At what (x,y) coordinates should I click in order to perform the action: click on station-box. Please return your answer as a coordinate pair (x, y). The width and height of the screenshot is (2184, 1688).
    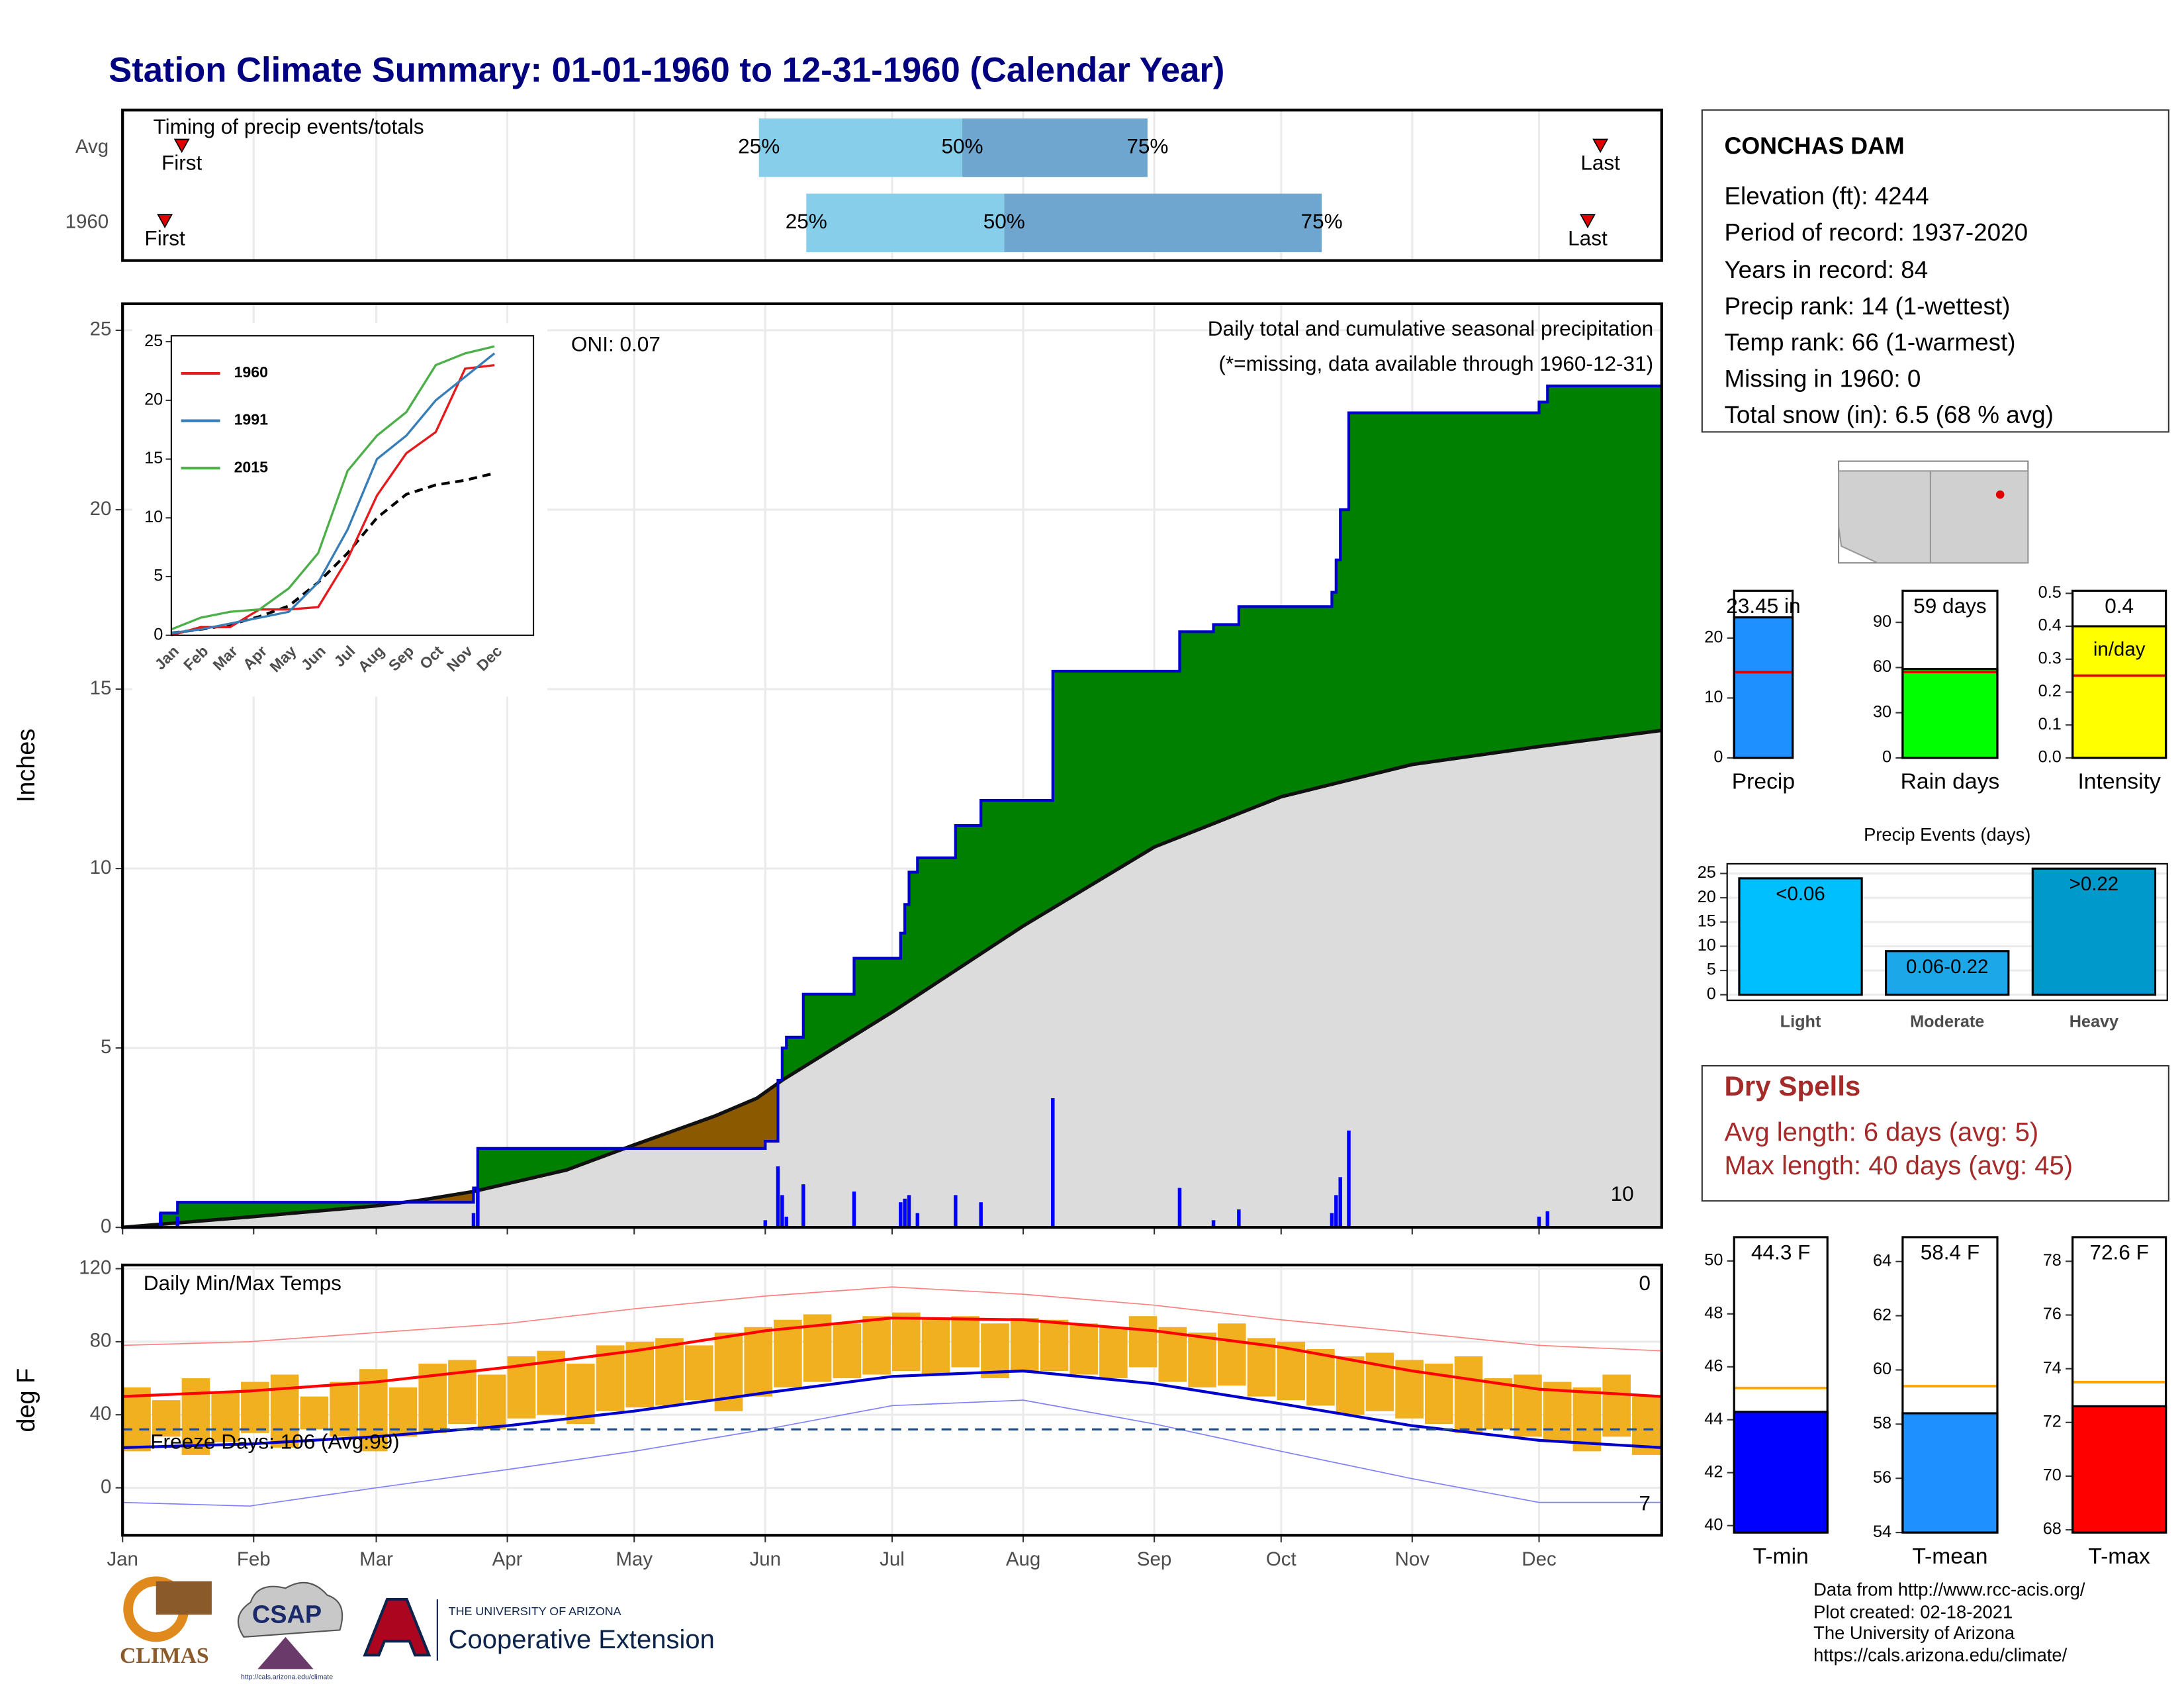
    Looking at the image, I should click on (1935, 271).